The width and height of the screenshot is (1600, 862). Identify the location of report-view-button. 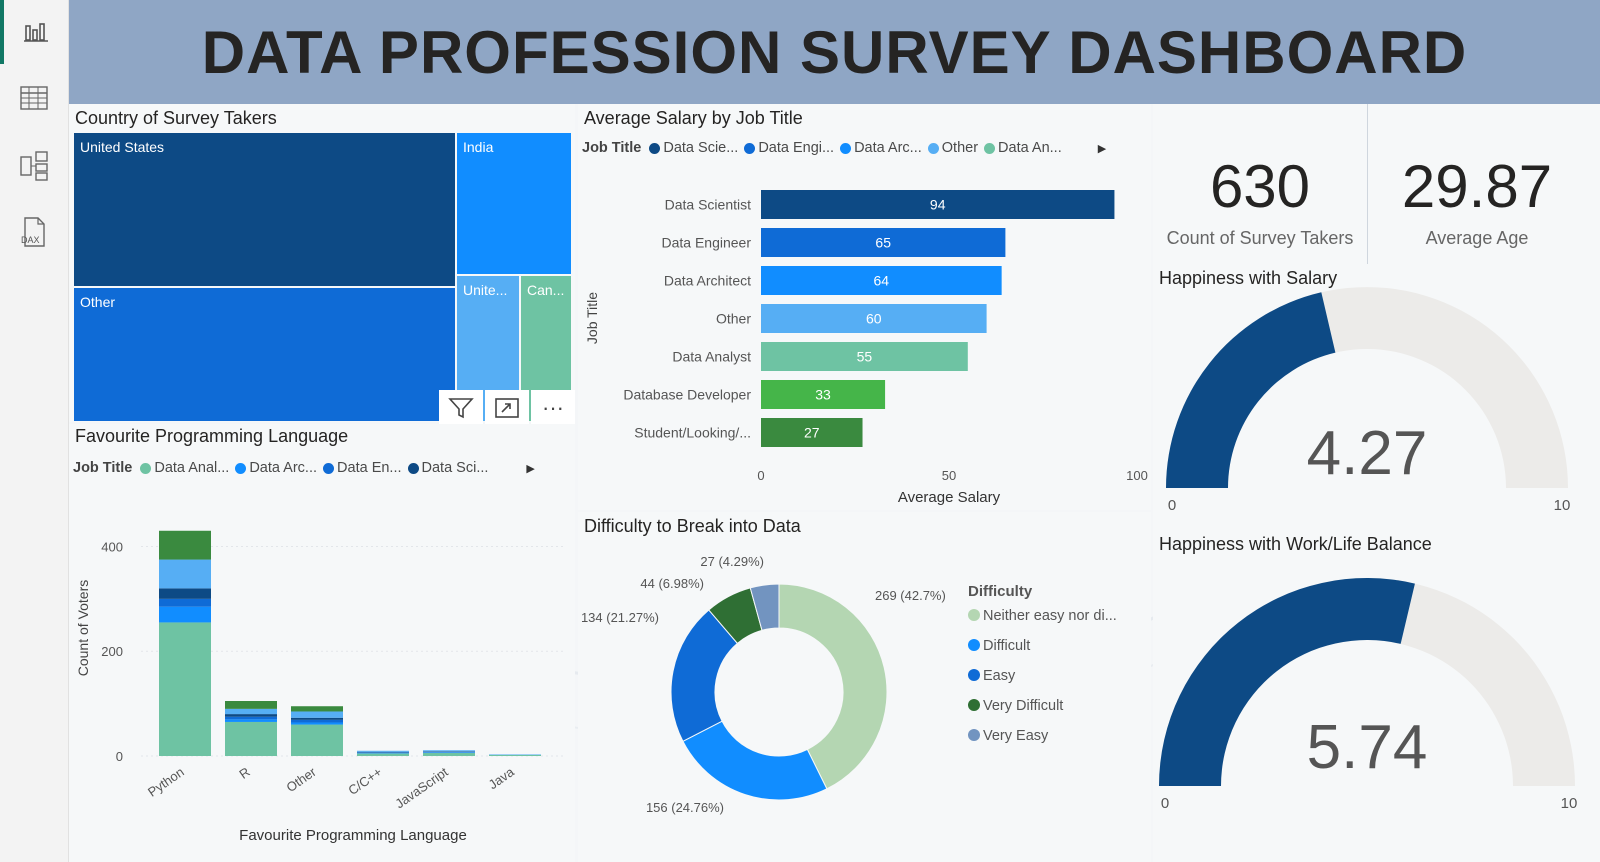
(34, 32).